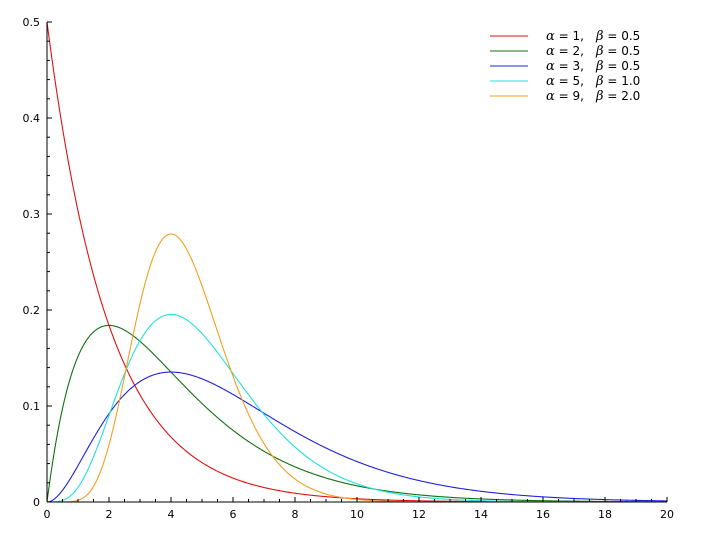 The image size is (728, 547). Describe the element at coordinates (569, 96) in the screenshot. I see `legend-alpha-value: = 9,` at that location.